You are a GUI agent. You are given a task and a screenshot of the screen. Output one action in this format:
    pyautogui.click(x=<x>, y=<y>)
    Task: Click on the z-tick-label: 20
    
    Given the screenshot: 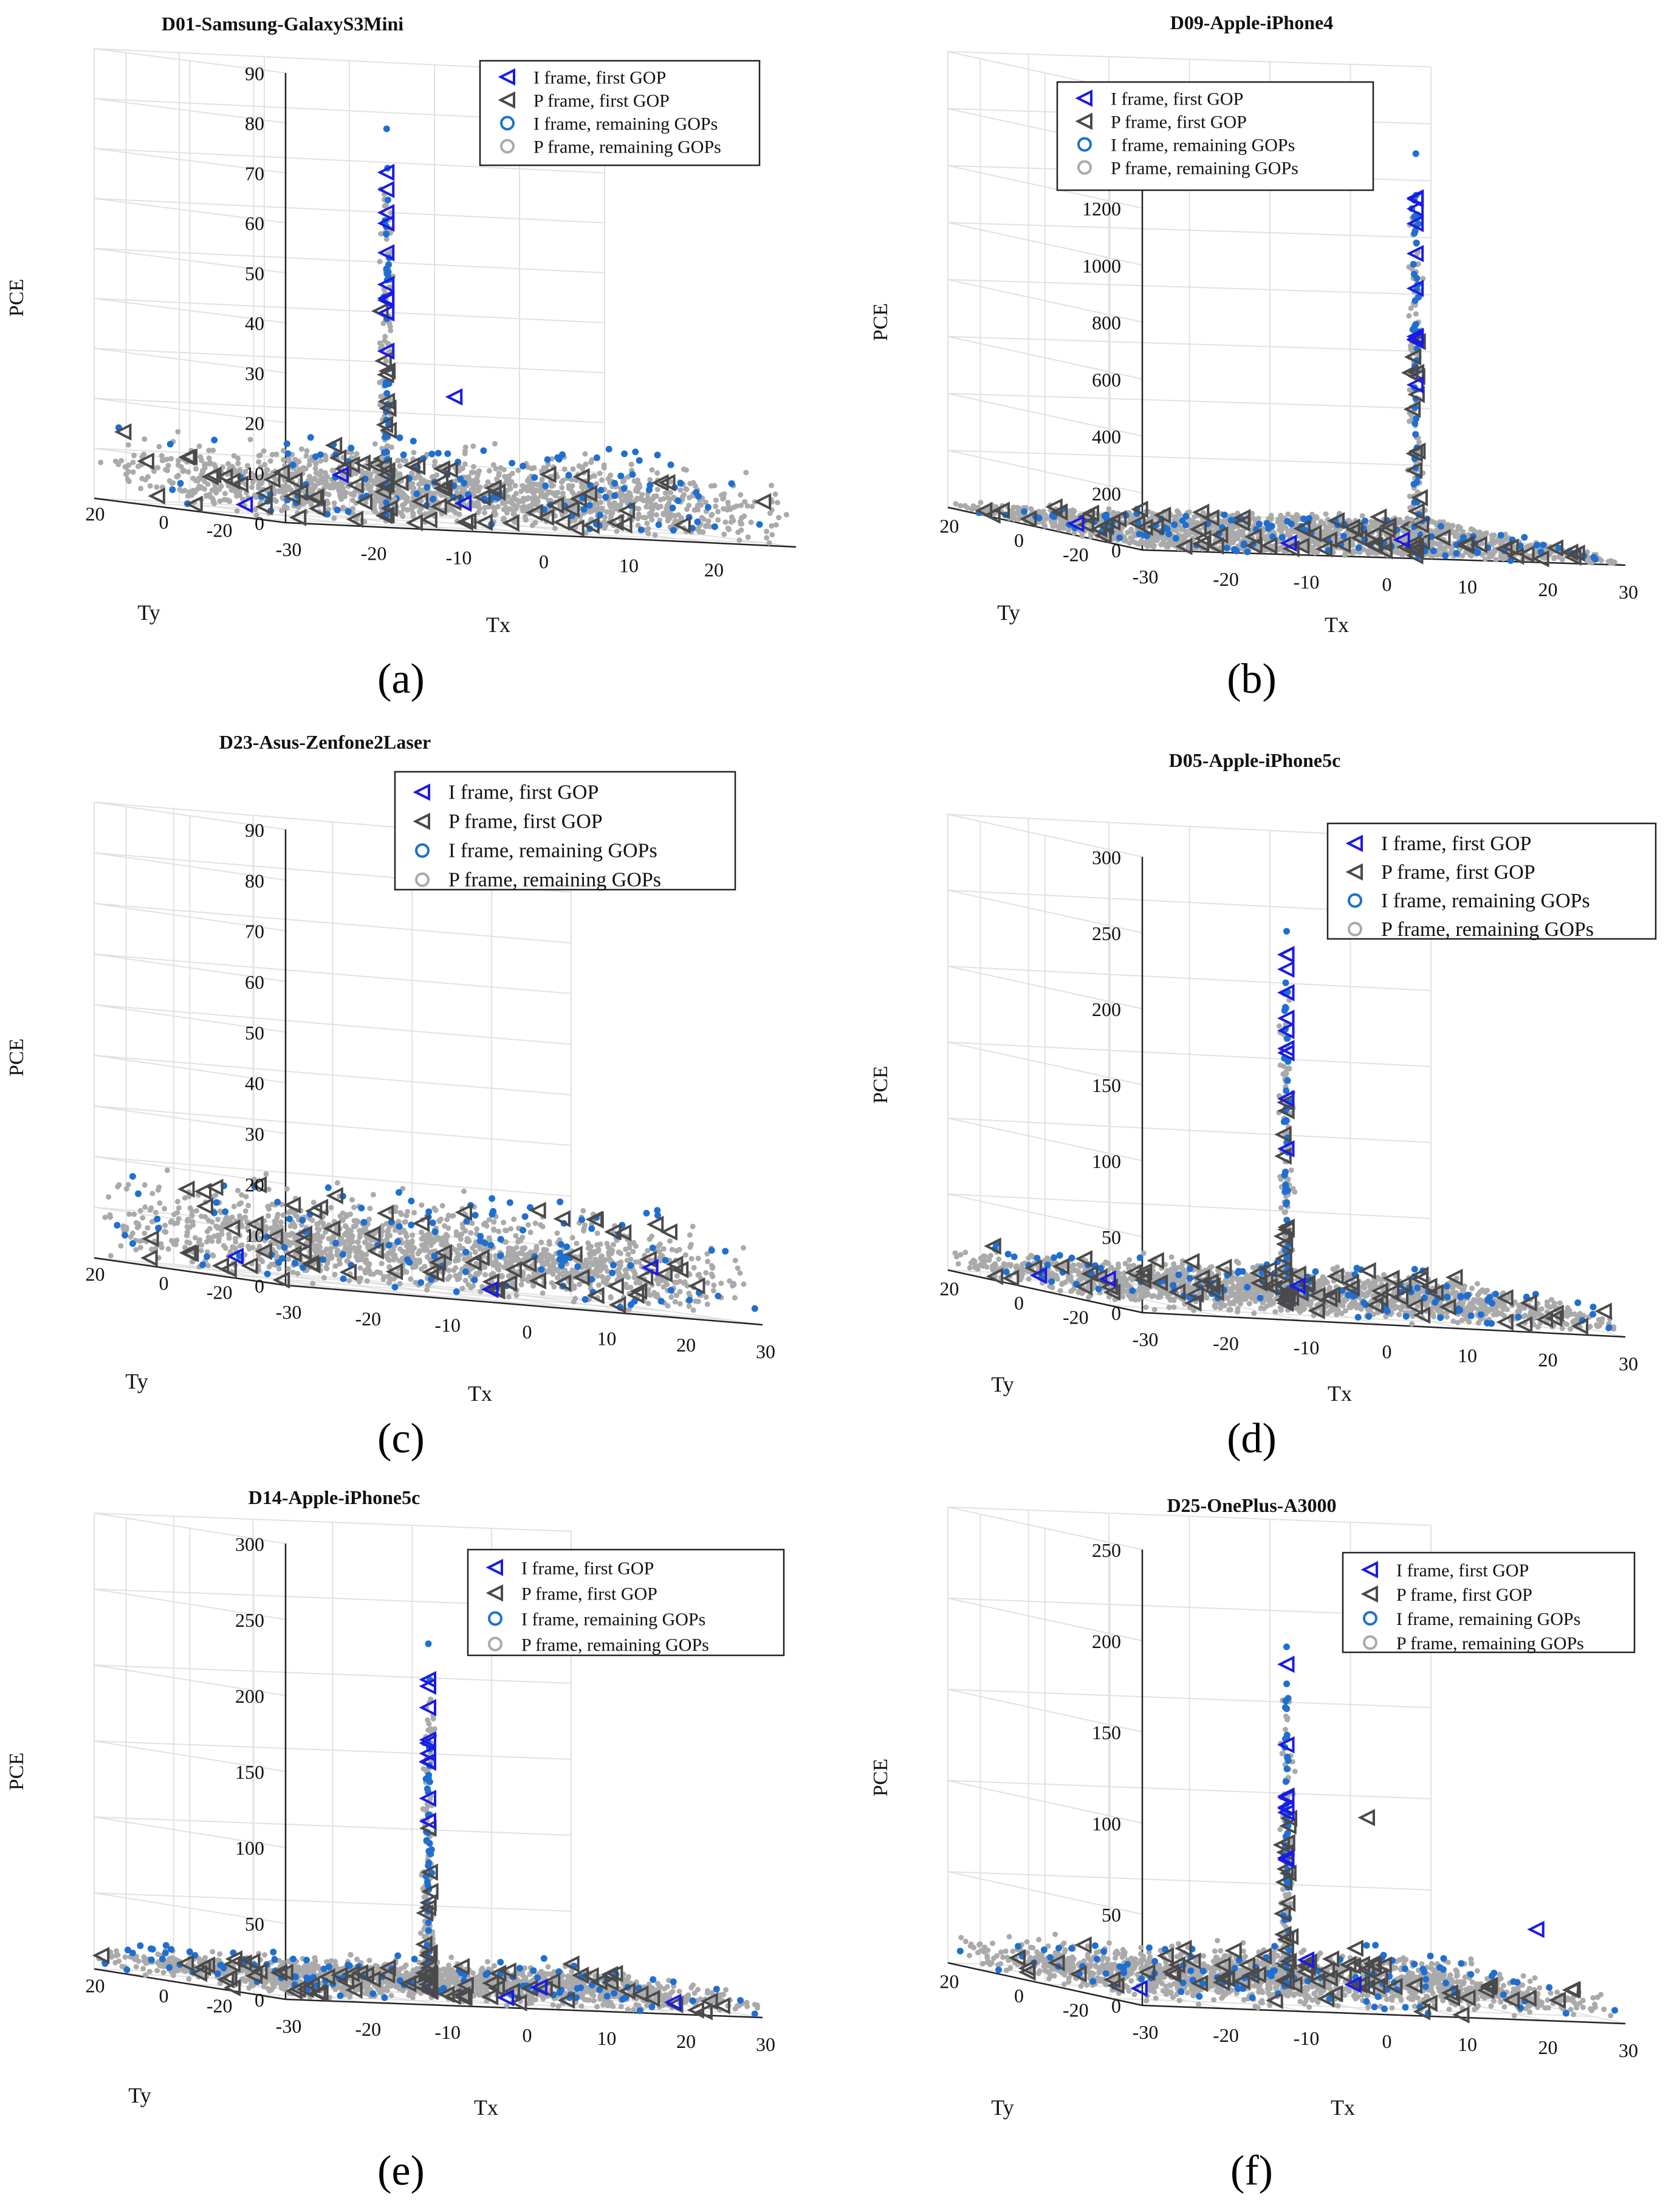 What is the action you would take?
    pyautogui.click(x=254, y=423)
    